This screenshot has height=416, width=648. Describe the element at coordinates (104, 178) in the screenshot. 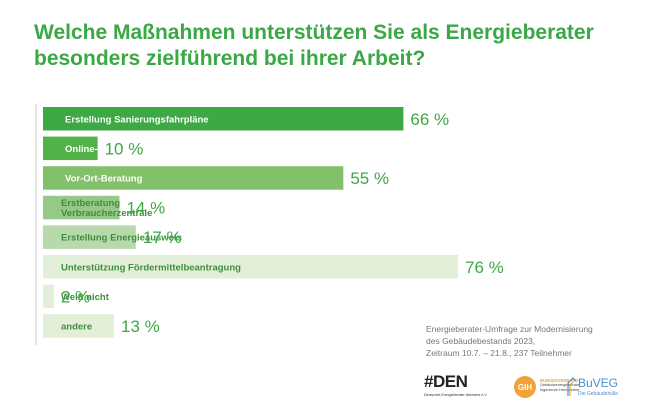

I see `bar-label-3: Vor-Ort-Beratung` at that location.